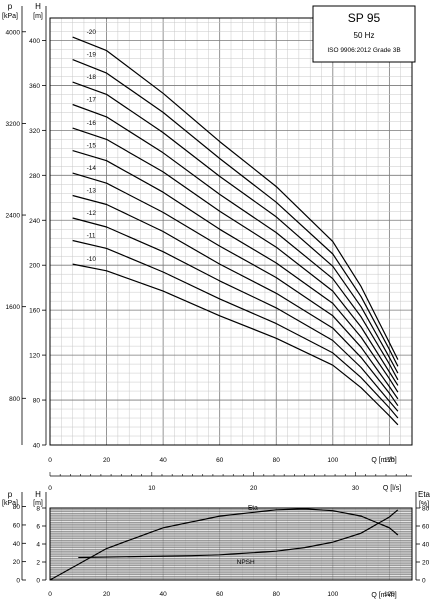  What do you see at coordinates (246, 562) in the screenshot?
I see `npsh-line-label: NPSH` at bounding box center [246, 562].